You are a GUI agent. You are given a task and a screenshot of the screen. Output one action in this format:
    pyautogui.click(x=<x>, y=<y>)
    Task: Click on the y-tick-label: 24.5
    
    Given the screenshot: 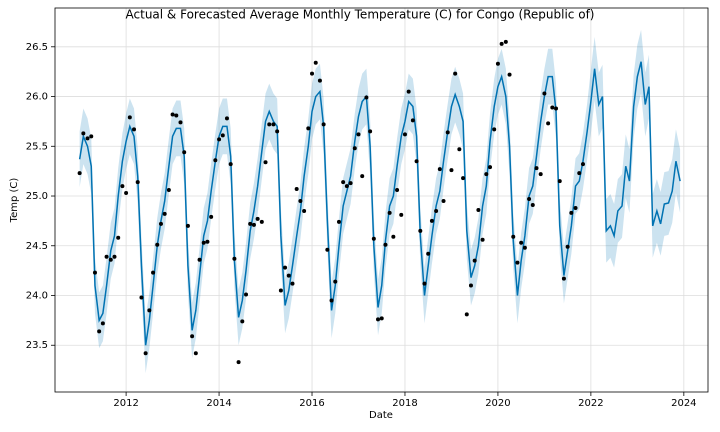 What is the action you would take?
    pyautogui.click(x=37, y=246)
    